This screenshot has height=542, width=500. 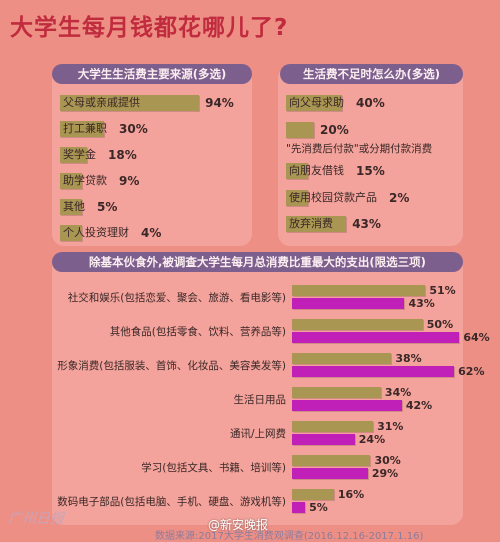 I want to click on bar-value: 4%, so click(x=151, y=233).